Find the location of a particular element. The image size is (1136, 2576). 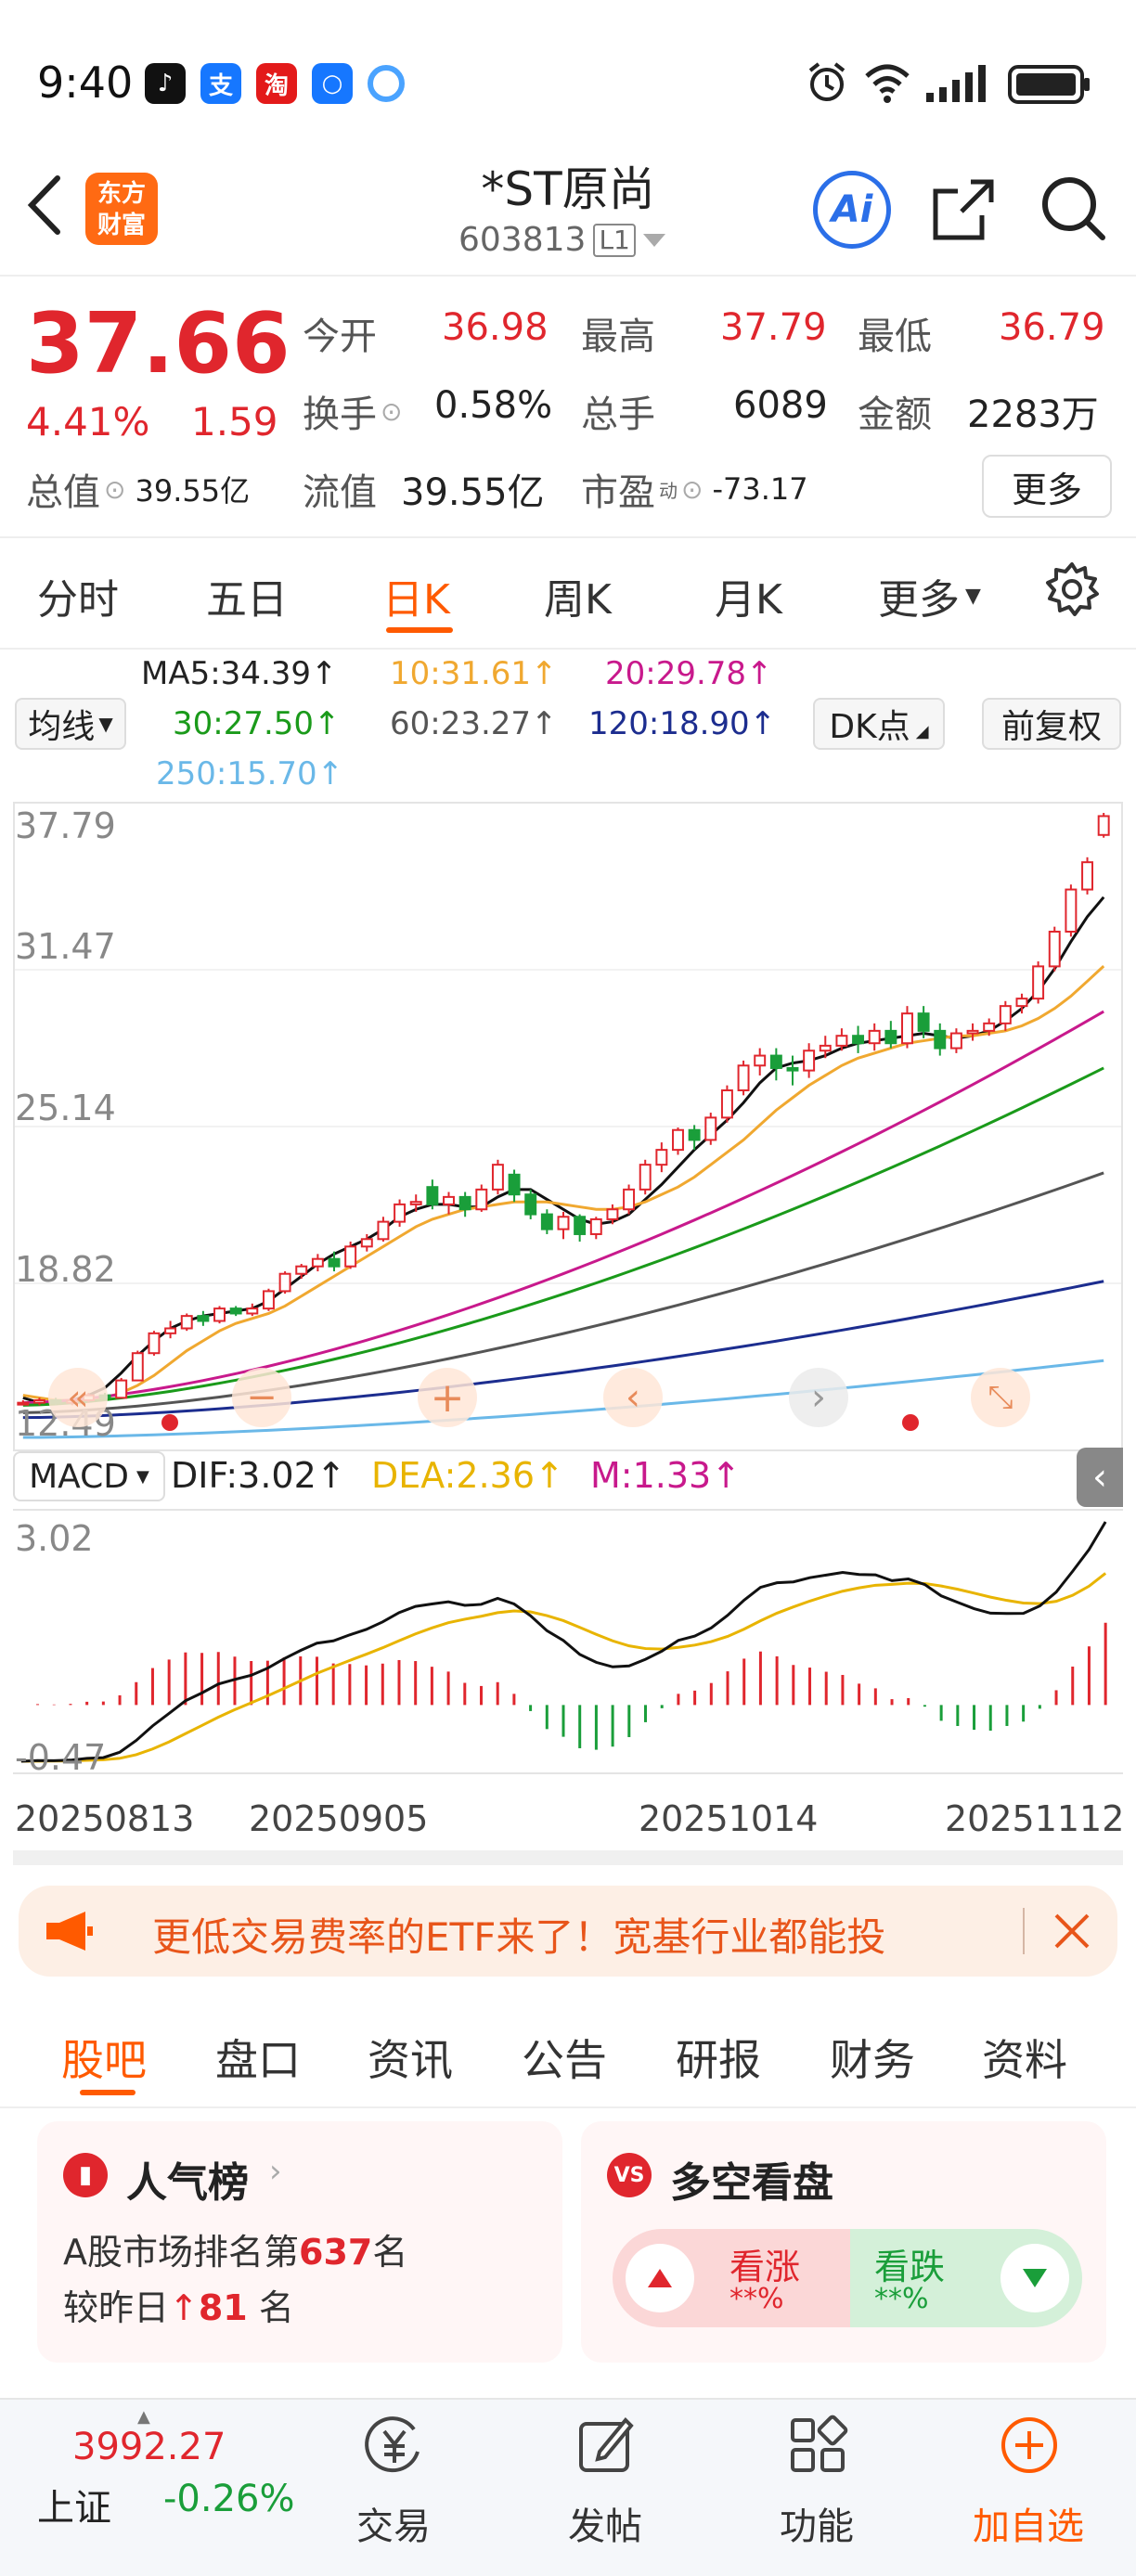

ma30-legend: 30:27.50↑ is located at coordinates (257, 723).